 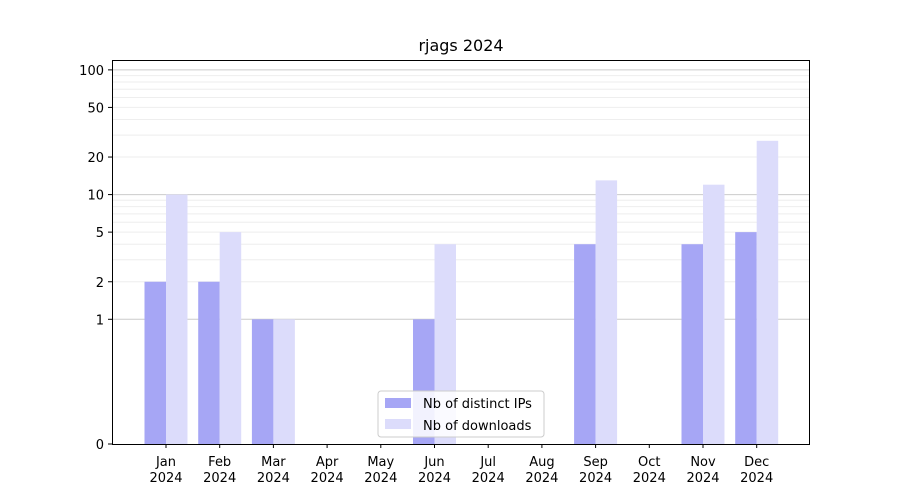 What do you see at coordinates (541, 470) in the screenshot?
I see `x-tick-label: Aug 2024` at bounding box center [541, 470].